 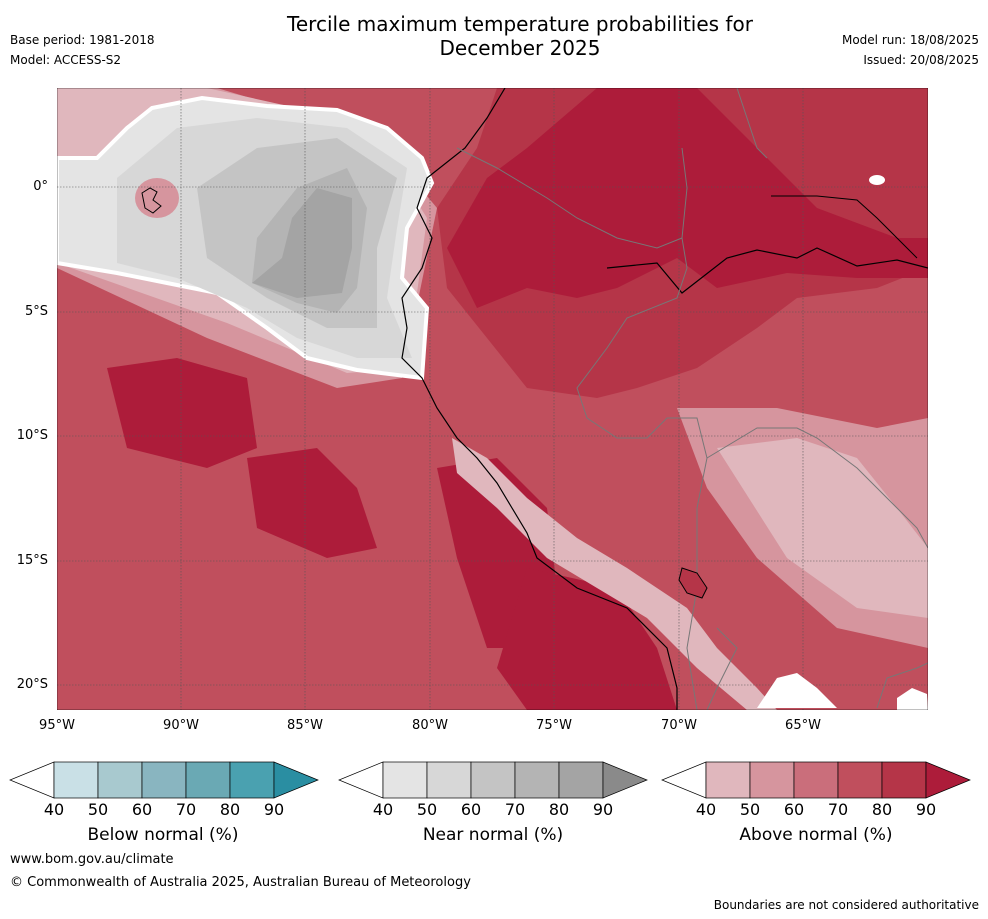 What do you see at coordinates (910, 40) in the screenshot?
I see `model-run: Model run: 18/08/2025` at bounding box center [910, 40].